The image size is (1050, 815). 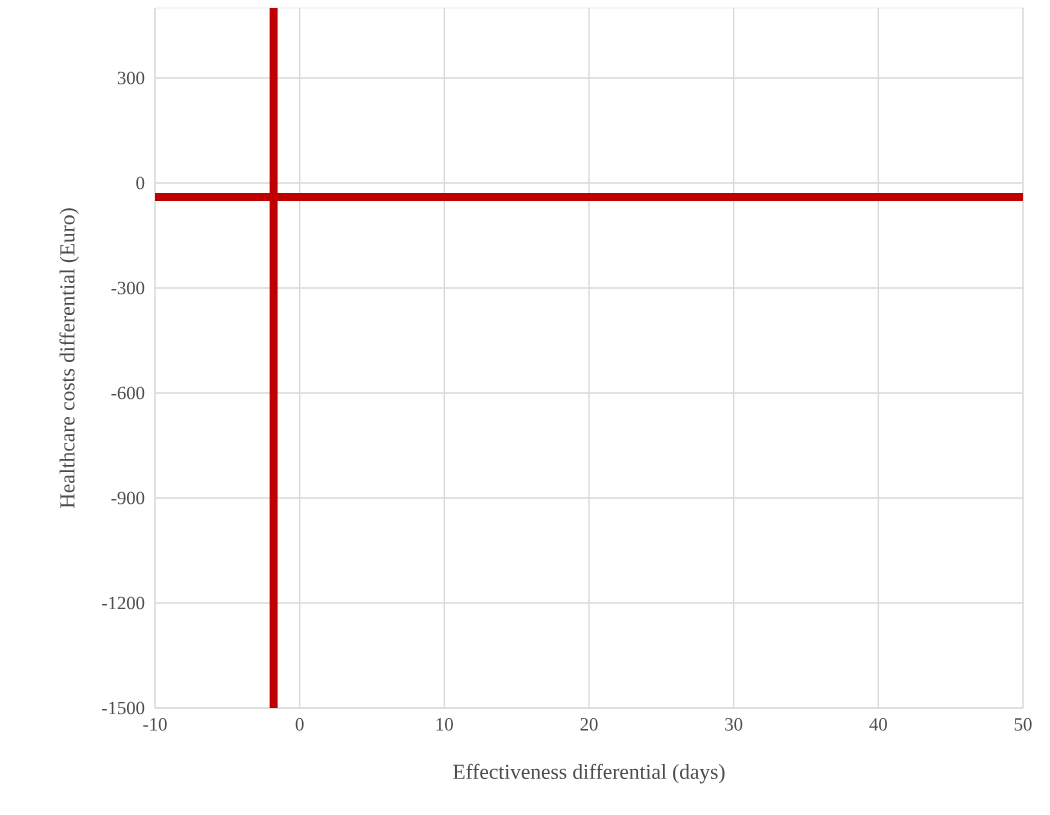 I want to click on y-tick-label: -1200, so click(x=123, y=603).